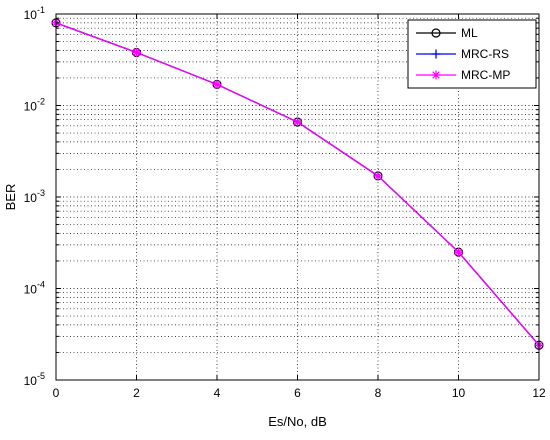 This screenshot has width=550, height=440. I want to click on y-tick-label: 10⁻³, so click(34, 196).